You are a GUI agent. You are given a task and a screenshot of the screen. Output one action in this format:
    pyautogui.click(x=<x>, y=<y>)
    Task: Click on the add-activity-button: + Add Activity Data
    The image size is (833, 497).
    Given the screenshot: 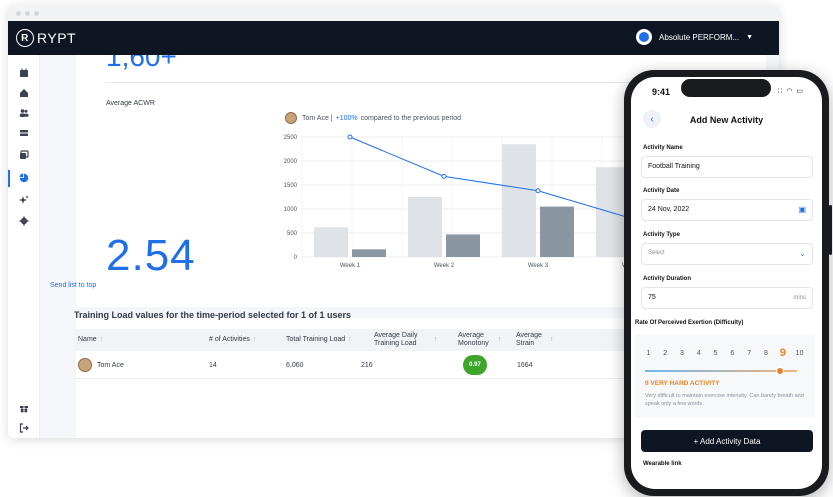 What is the action you would take?
    pyautogui.click(x=727, y=441)
    